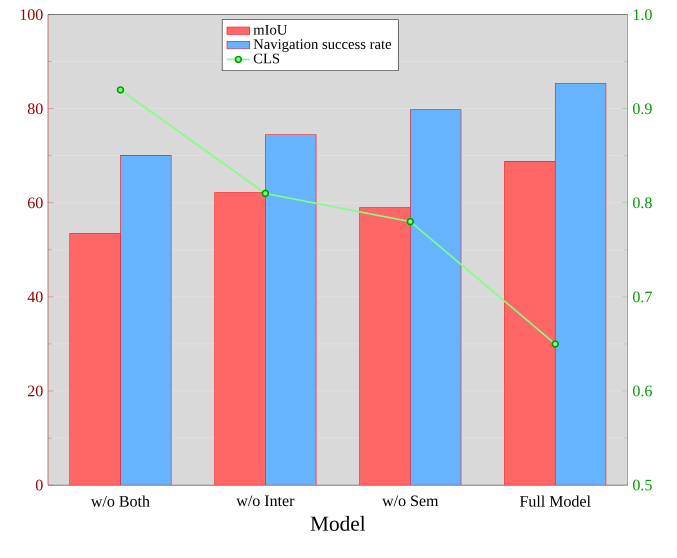 This screenshot has width=677, height=558. I want to click on y-tick-label: 20, so click(35, 390).